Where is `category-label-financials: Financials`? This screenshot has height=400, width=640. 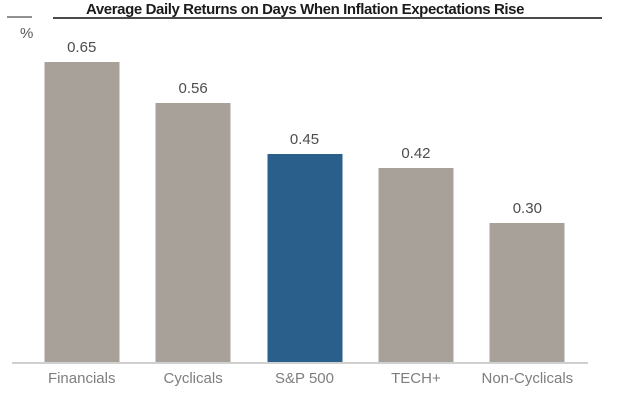 category-label-financials: Financials is located at coordinates (81, 378).